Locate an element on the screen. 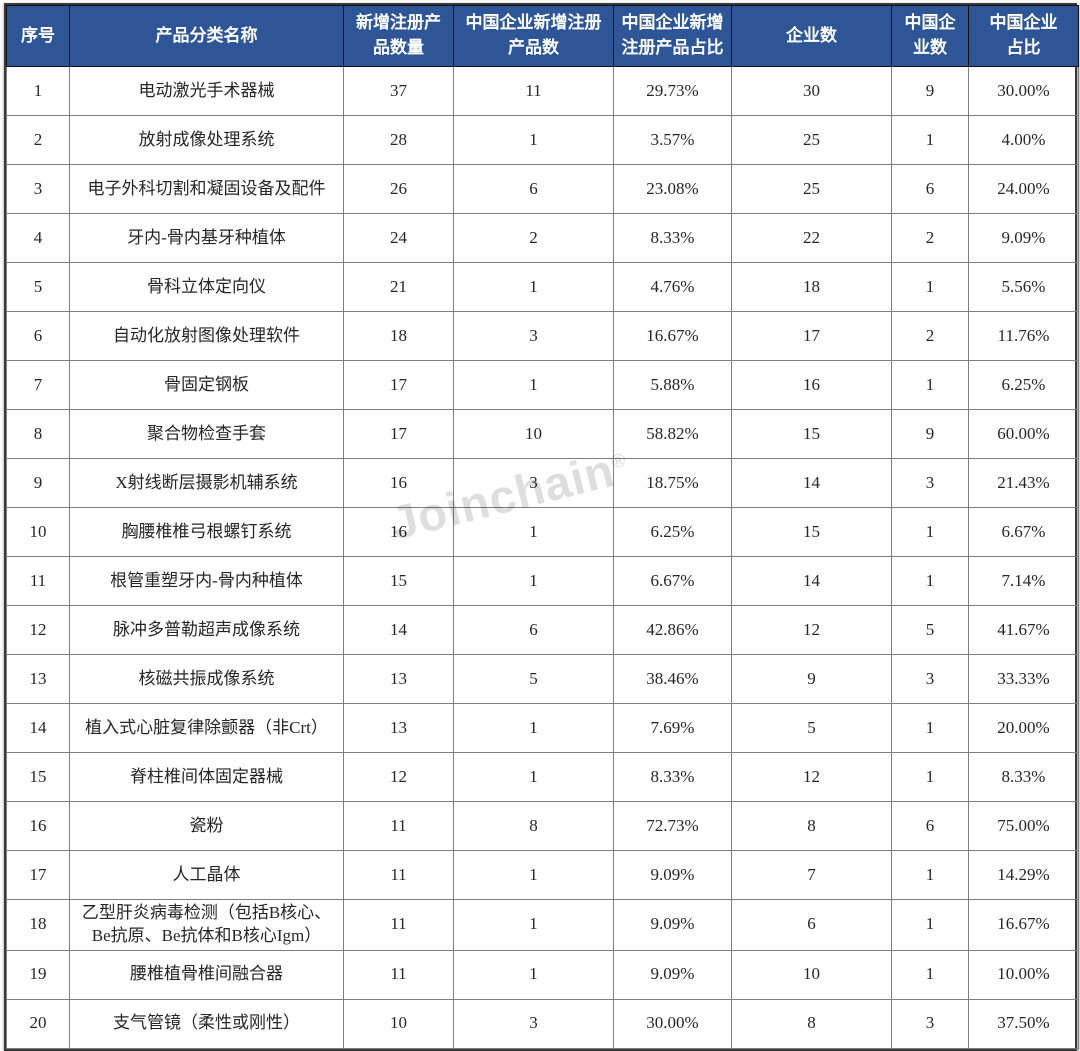 The height and width of the screenshot is (1051, 1080). cell-product-category-name: 胸腰椎椎弓根螺钉系统 is located at coordinates (206, 532).